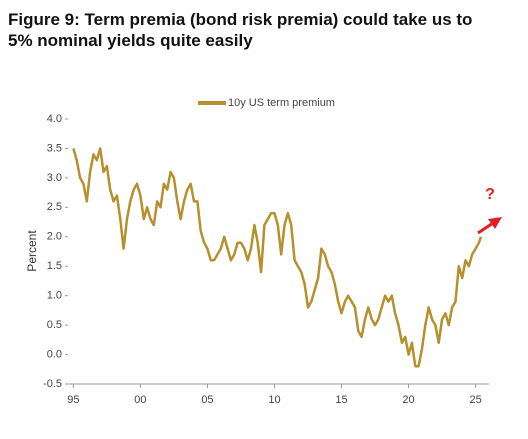 The width and height of the screenshot is (528, 439). I want to click on x-tick-label: 15, so click(341, 400).